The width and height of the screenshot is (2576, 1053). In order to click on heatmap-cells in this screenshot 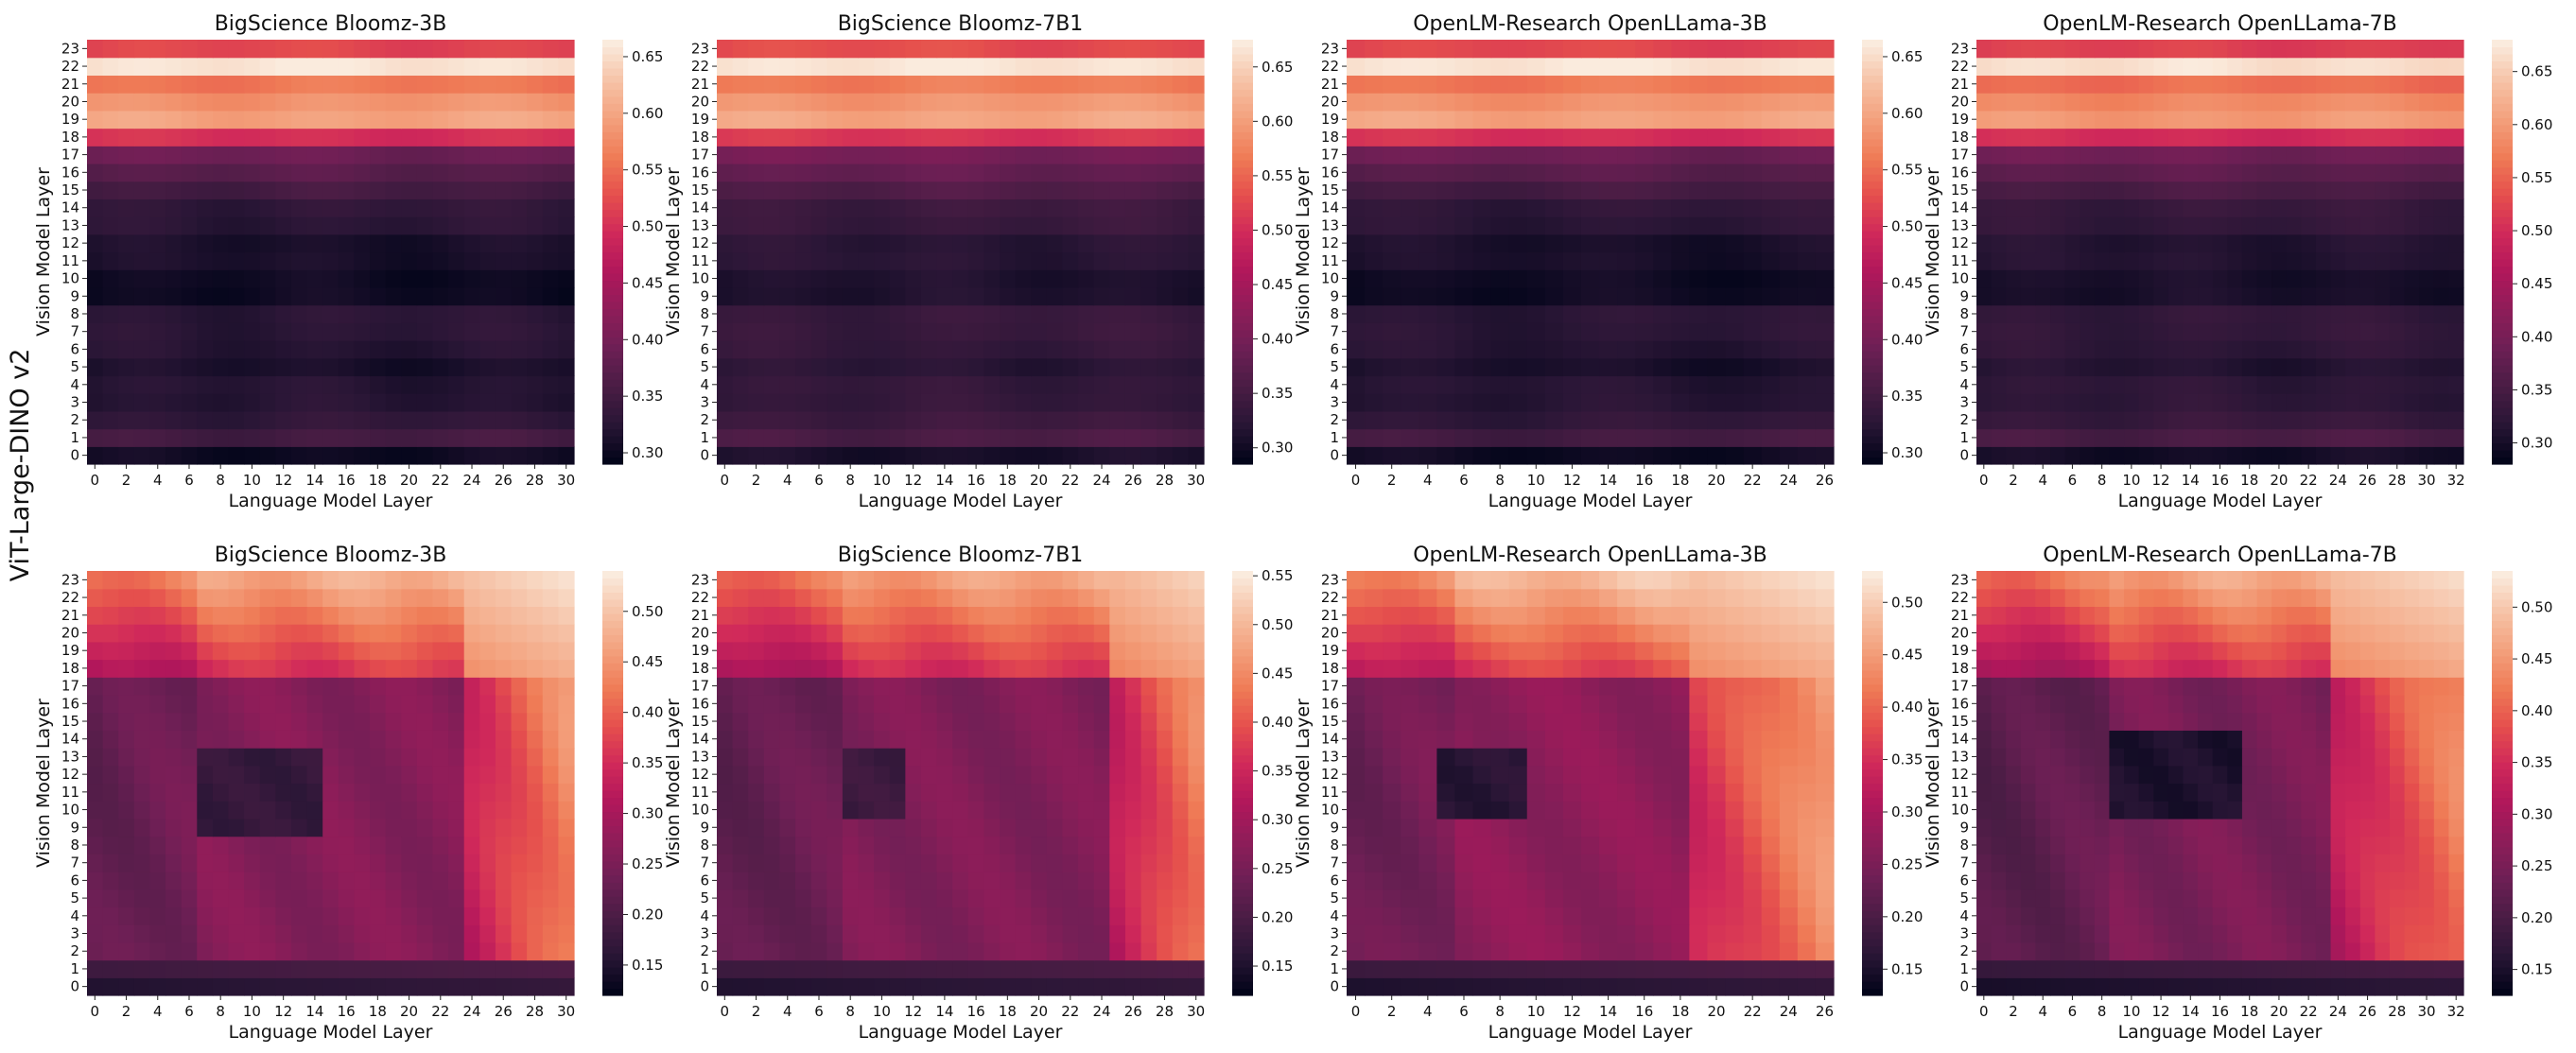, I will do `click(1591, 252)`.